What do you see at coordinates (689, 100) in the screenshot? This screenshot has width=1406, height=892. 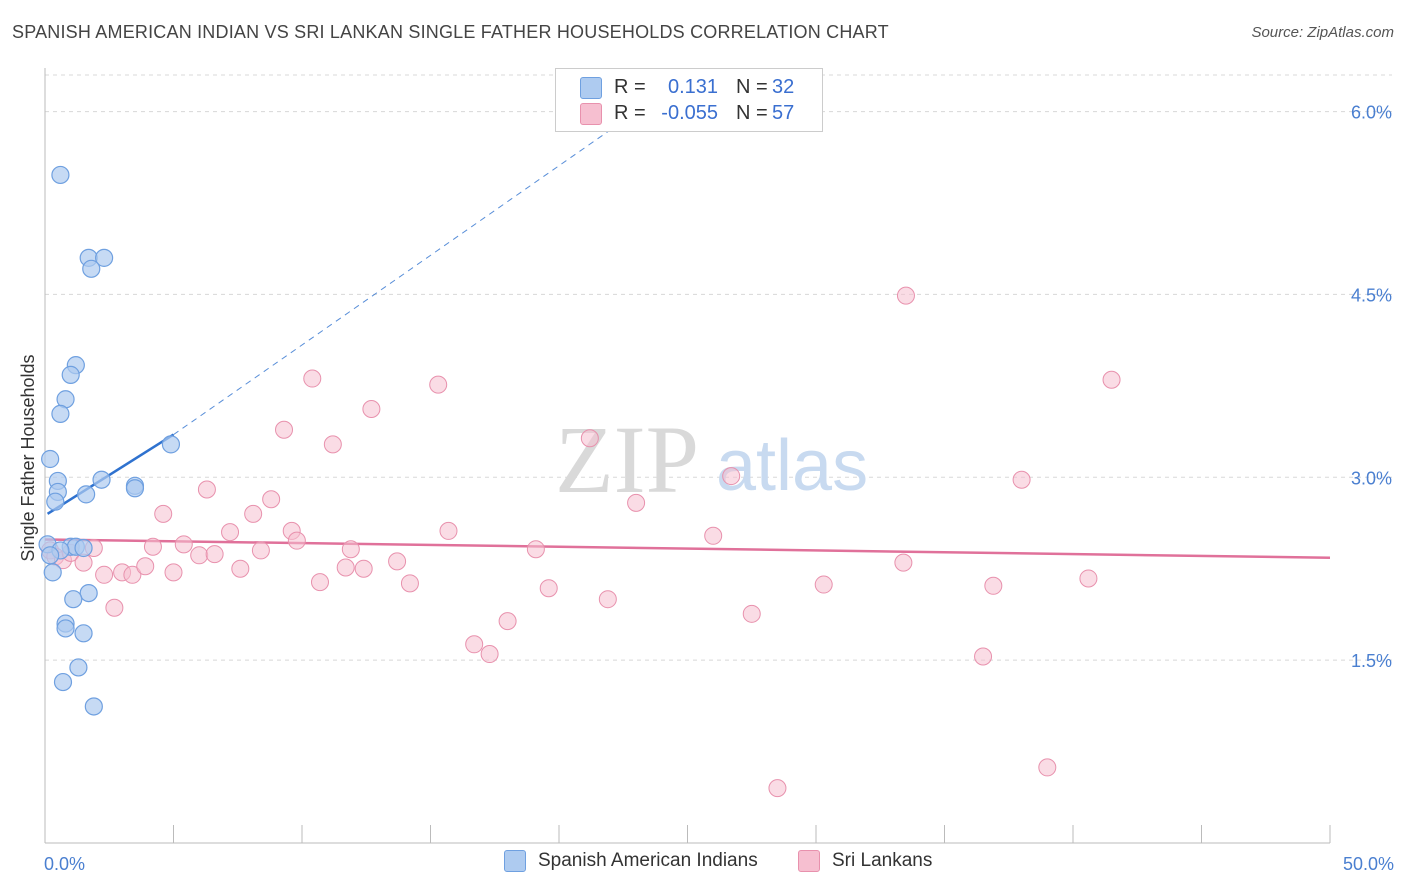 I see `stats-legend: R = 0.131 N = 32 R = -0.055 N = 57` at bounding box center [689, 100].